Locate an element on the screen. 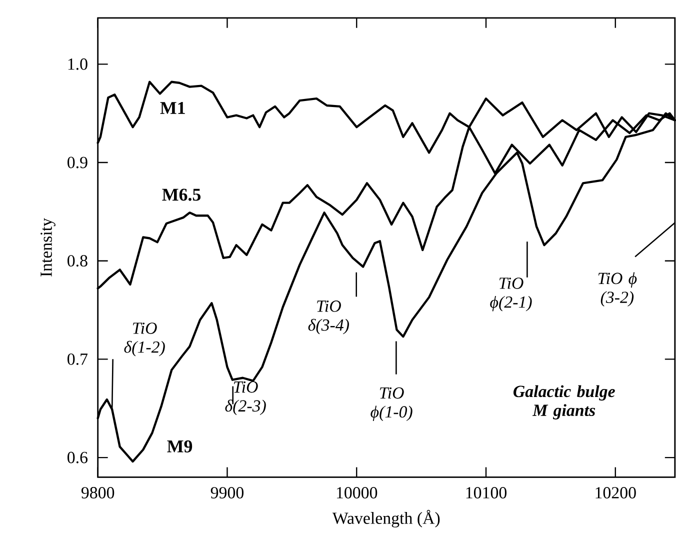 This screenshot has width=676, height=556. annotation: TiO ϕ(1-0) is located at coordinates (391, 404).